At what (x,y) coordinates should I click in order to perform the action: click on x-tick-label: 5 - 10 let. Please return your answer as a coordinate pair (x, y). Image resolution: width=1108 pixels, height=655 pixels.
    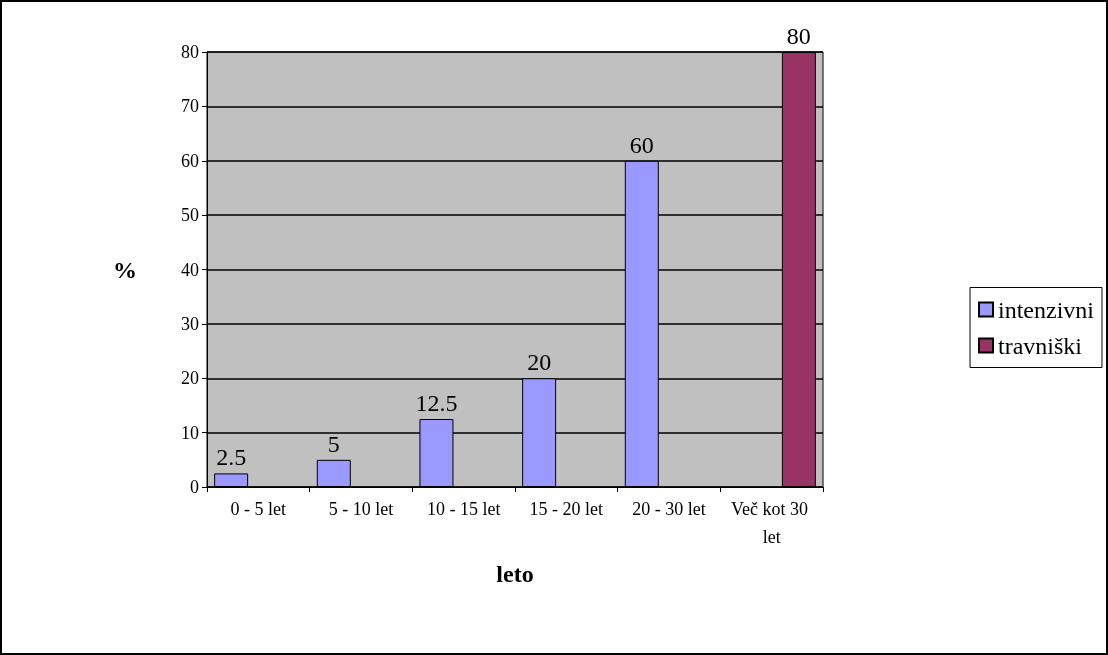
    Looking at the image, I should click on (361, 509).